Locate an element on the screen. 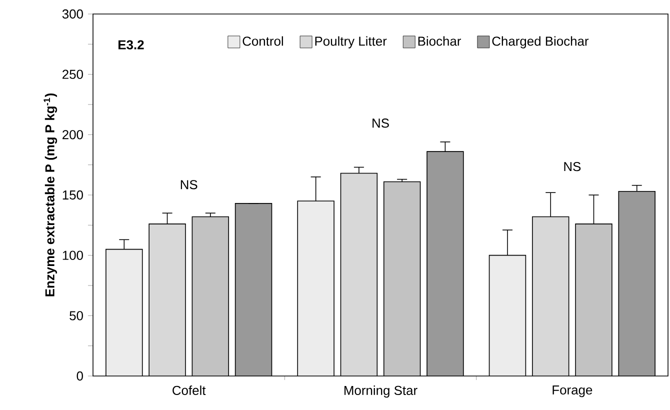 Image resolution: width=670 pixels, height=410 pixels. y-tick-label: 300 is located at coordinates (72, 14).